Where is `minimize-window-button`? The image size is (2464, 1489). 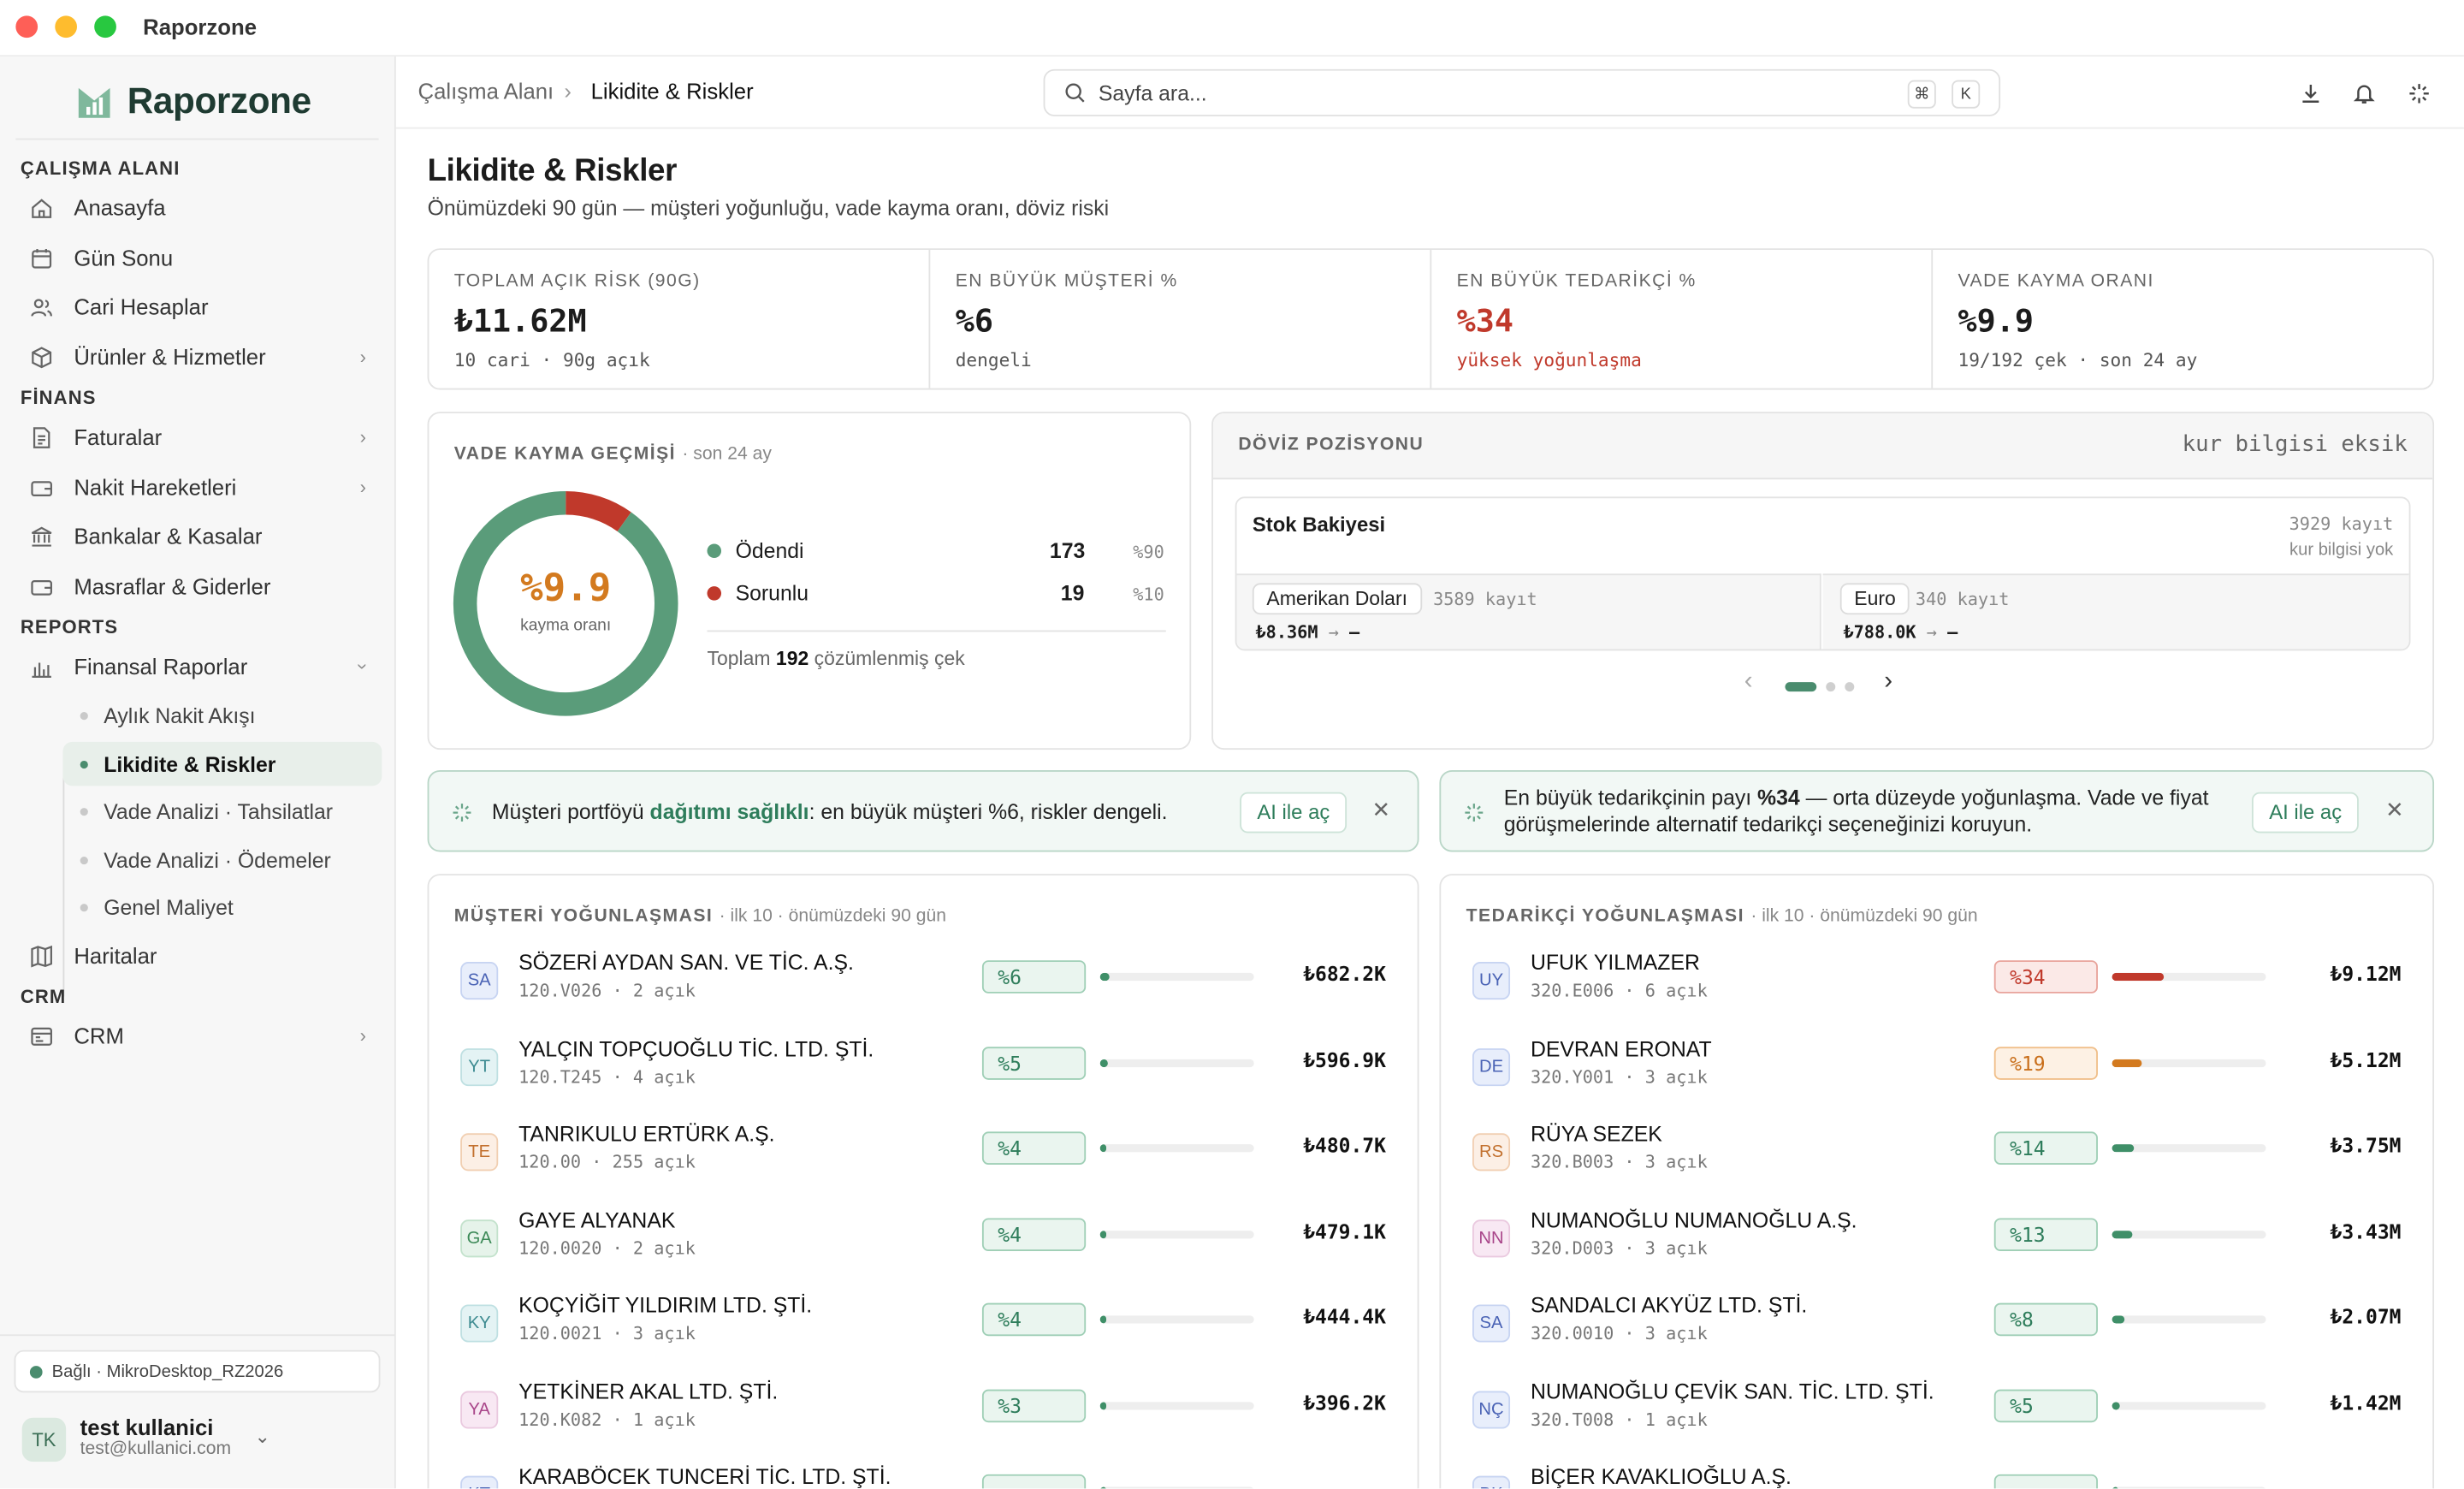 minimize-window-button is located at coordinates (66, 27).